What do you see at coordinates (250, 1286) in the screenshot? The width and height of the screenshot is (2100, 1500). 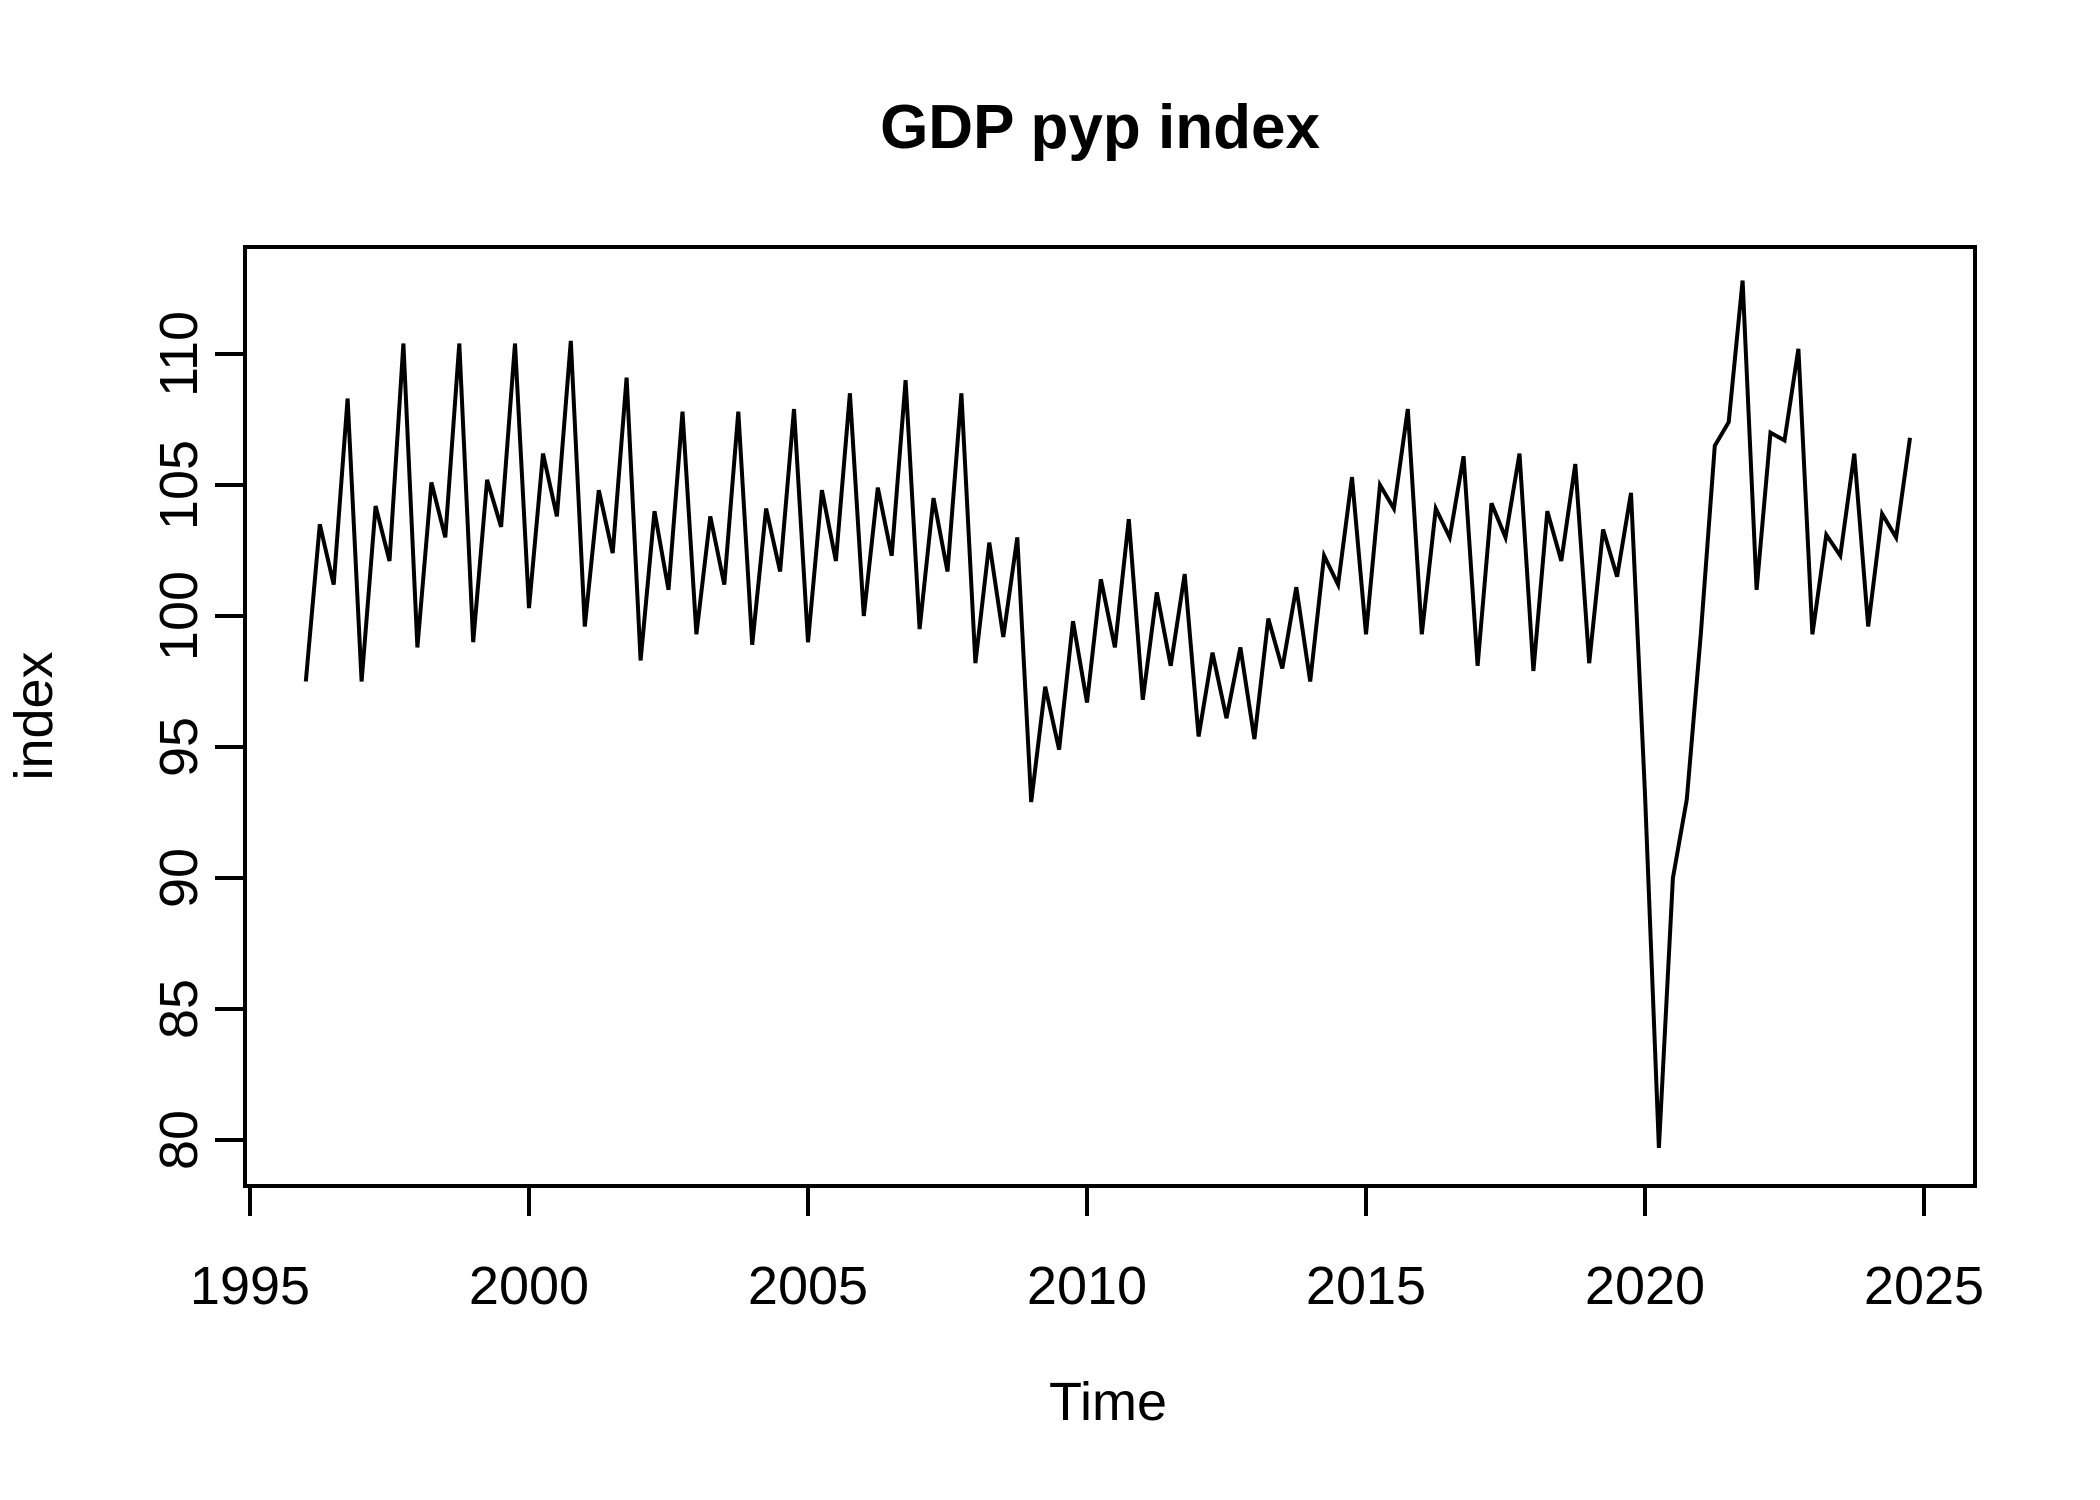 I see `x-tick-label: 1995` at bounding box center [250, 1286].